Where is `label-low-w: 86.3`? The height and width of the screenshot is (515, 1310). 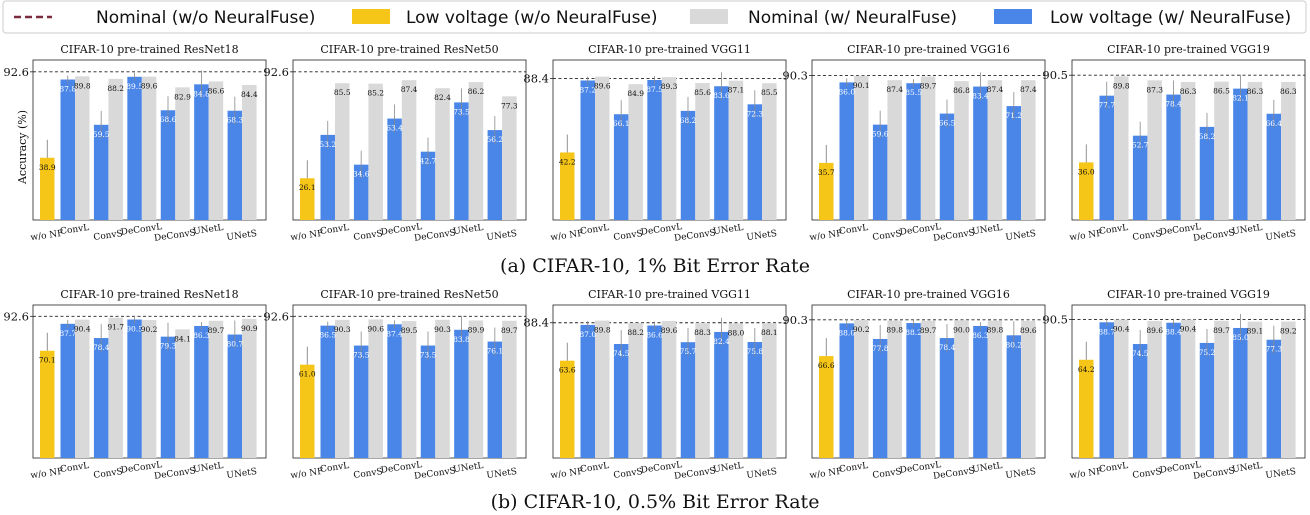 label-low-w: 86.3 is located at coordinates (201, 335).